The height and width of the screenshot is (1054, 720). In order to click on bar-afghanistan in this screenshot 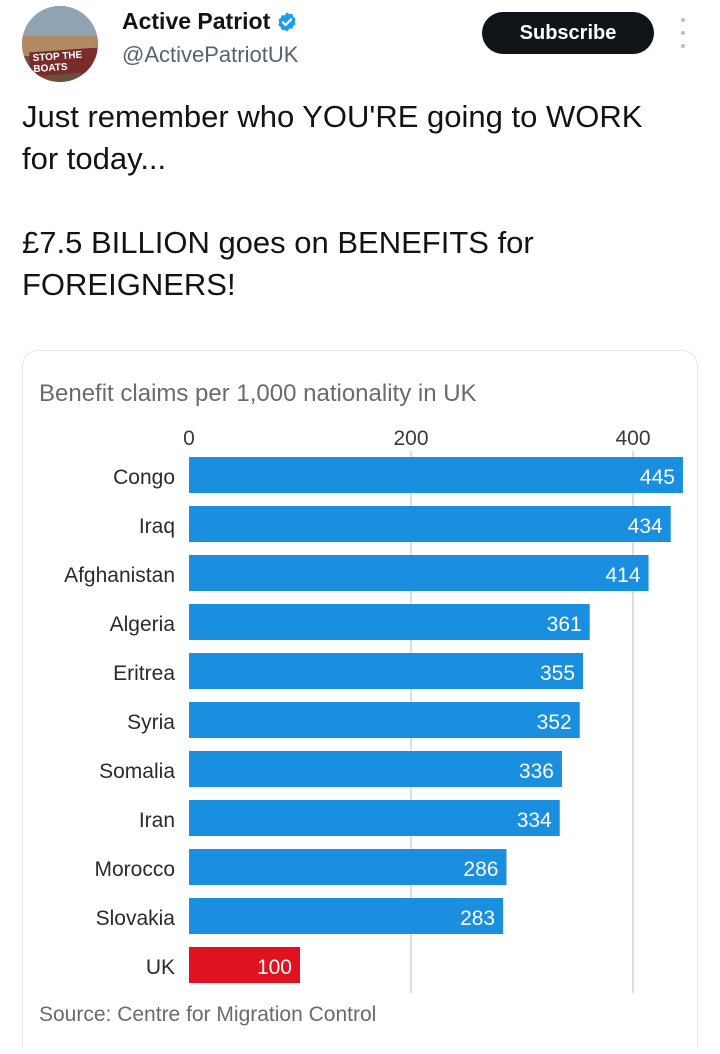, I will do `click(419, 573)`.